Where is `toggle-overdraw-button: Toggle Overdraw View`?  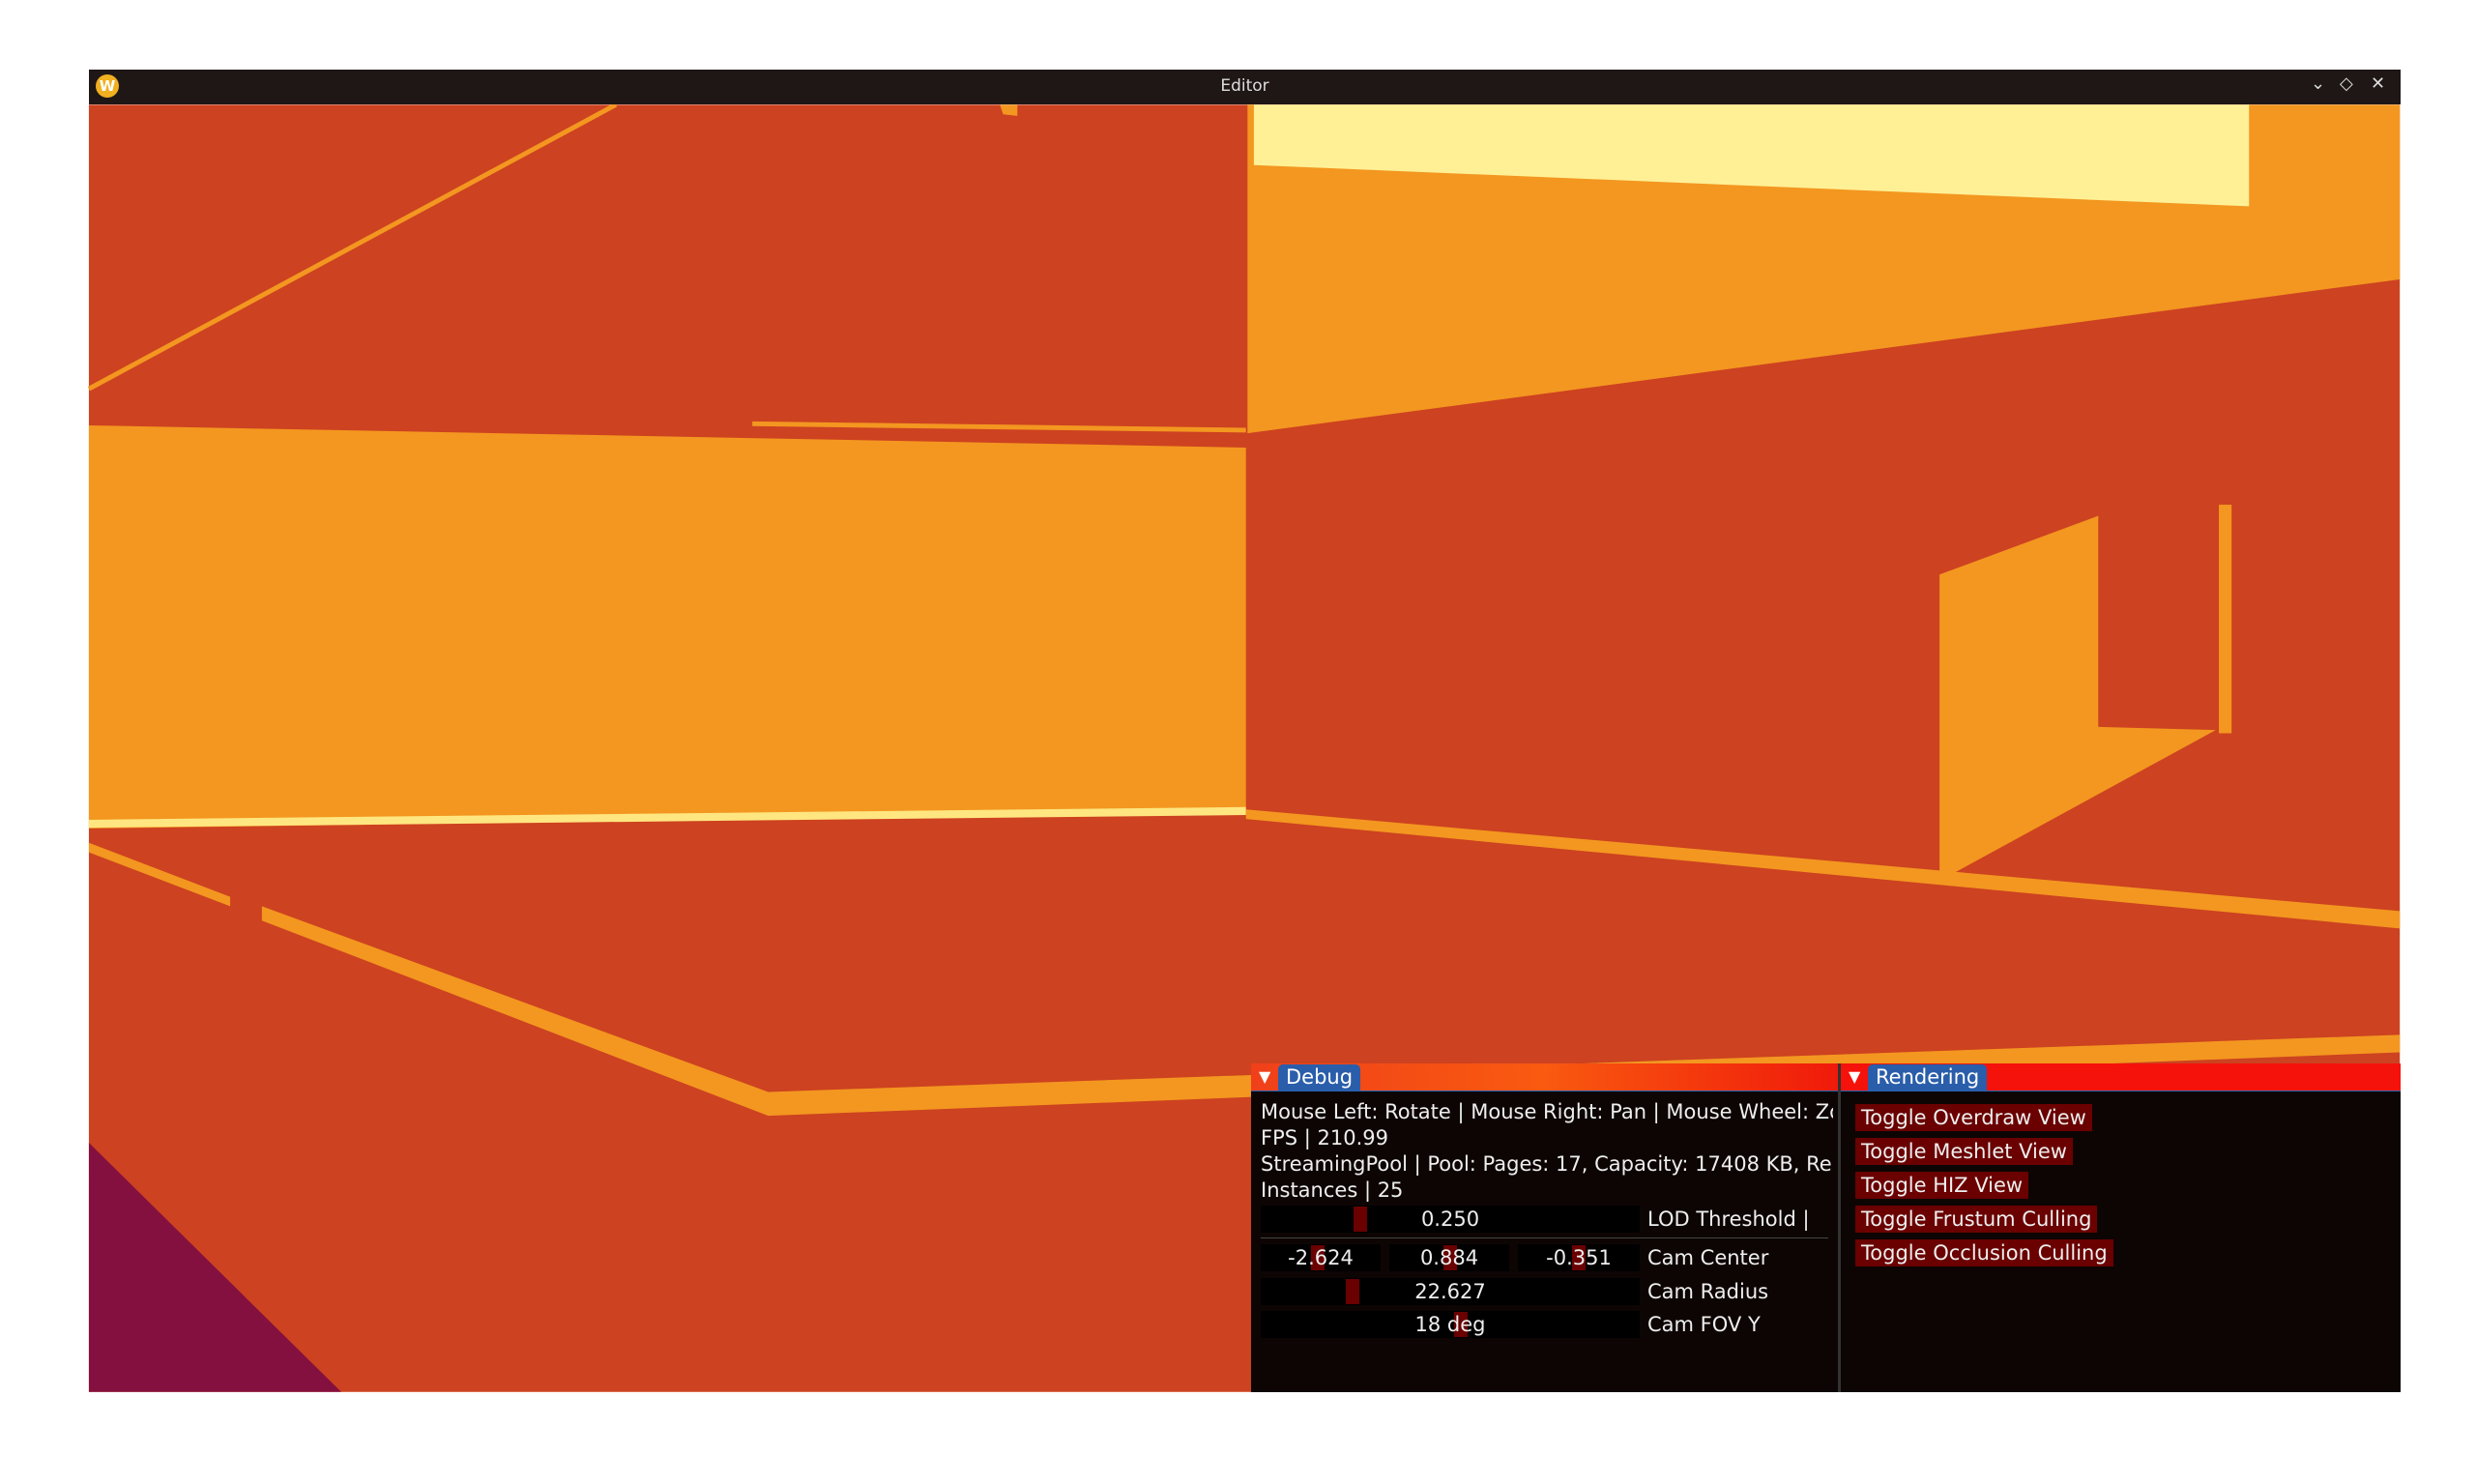 toggle-overdraw-button: Toggle Overdraw View is located at coordinates (1973, 1117).